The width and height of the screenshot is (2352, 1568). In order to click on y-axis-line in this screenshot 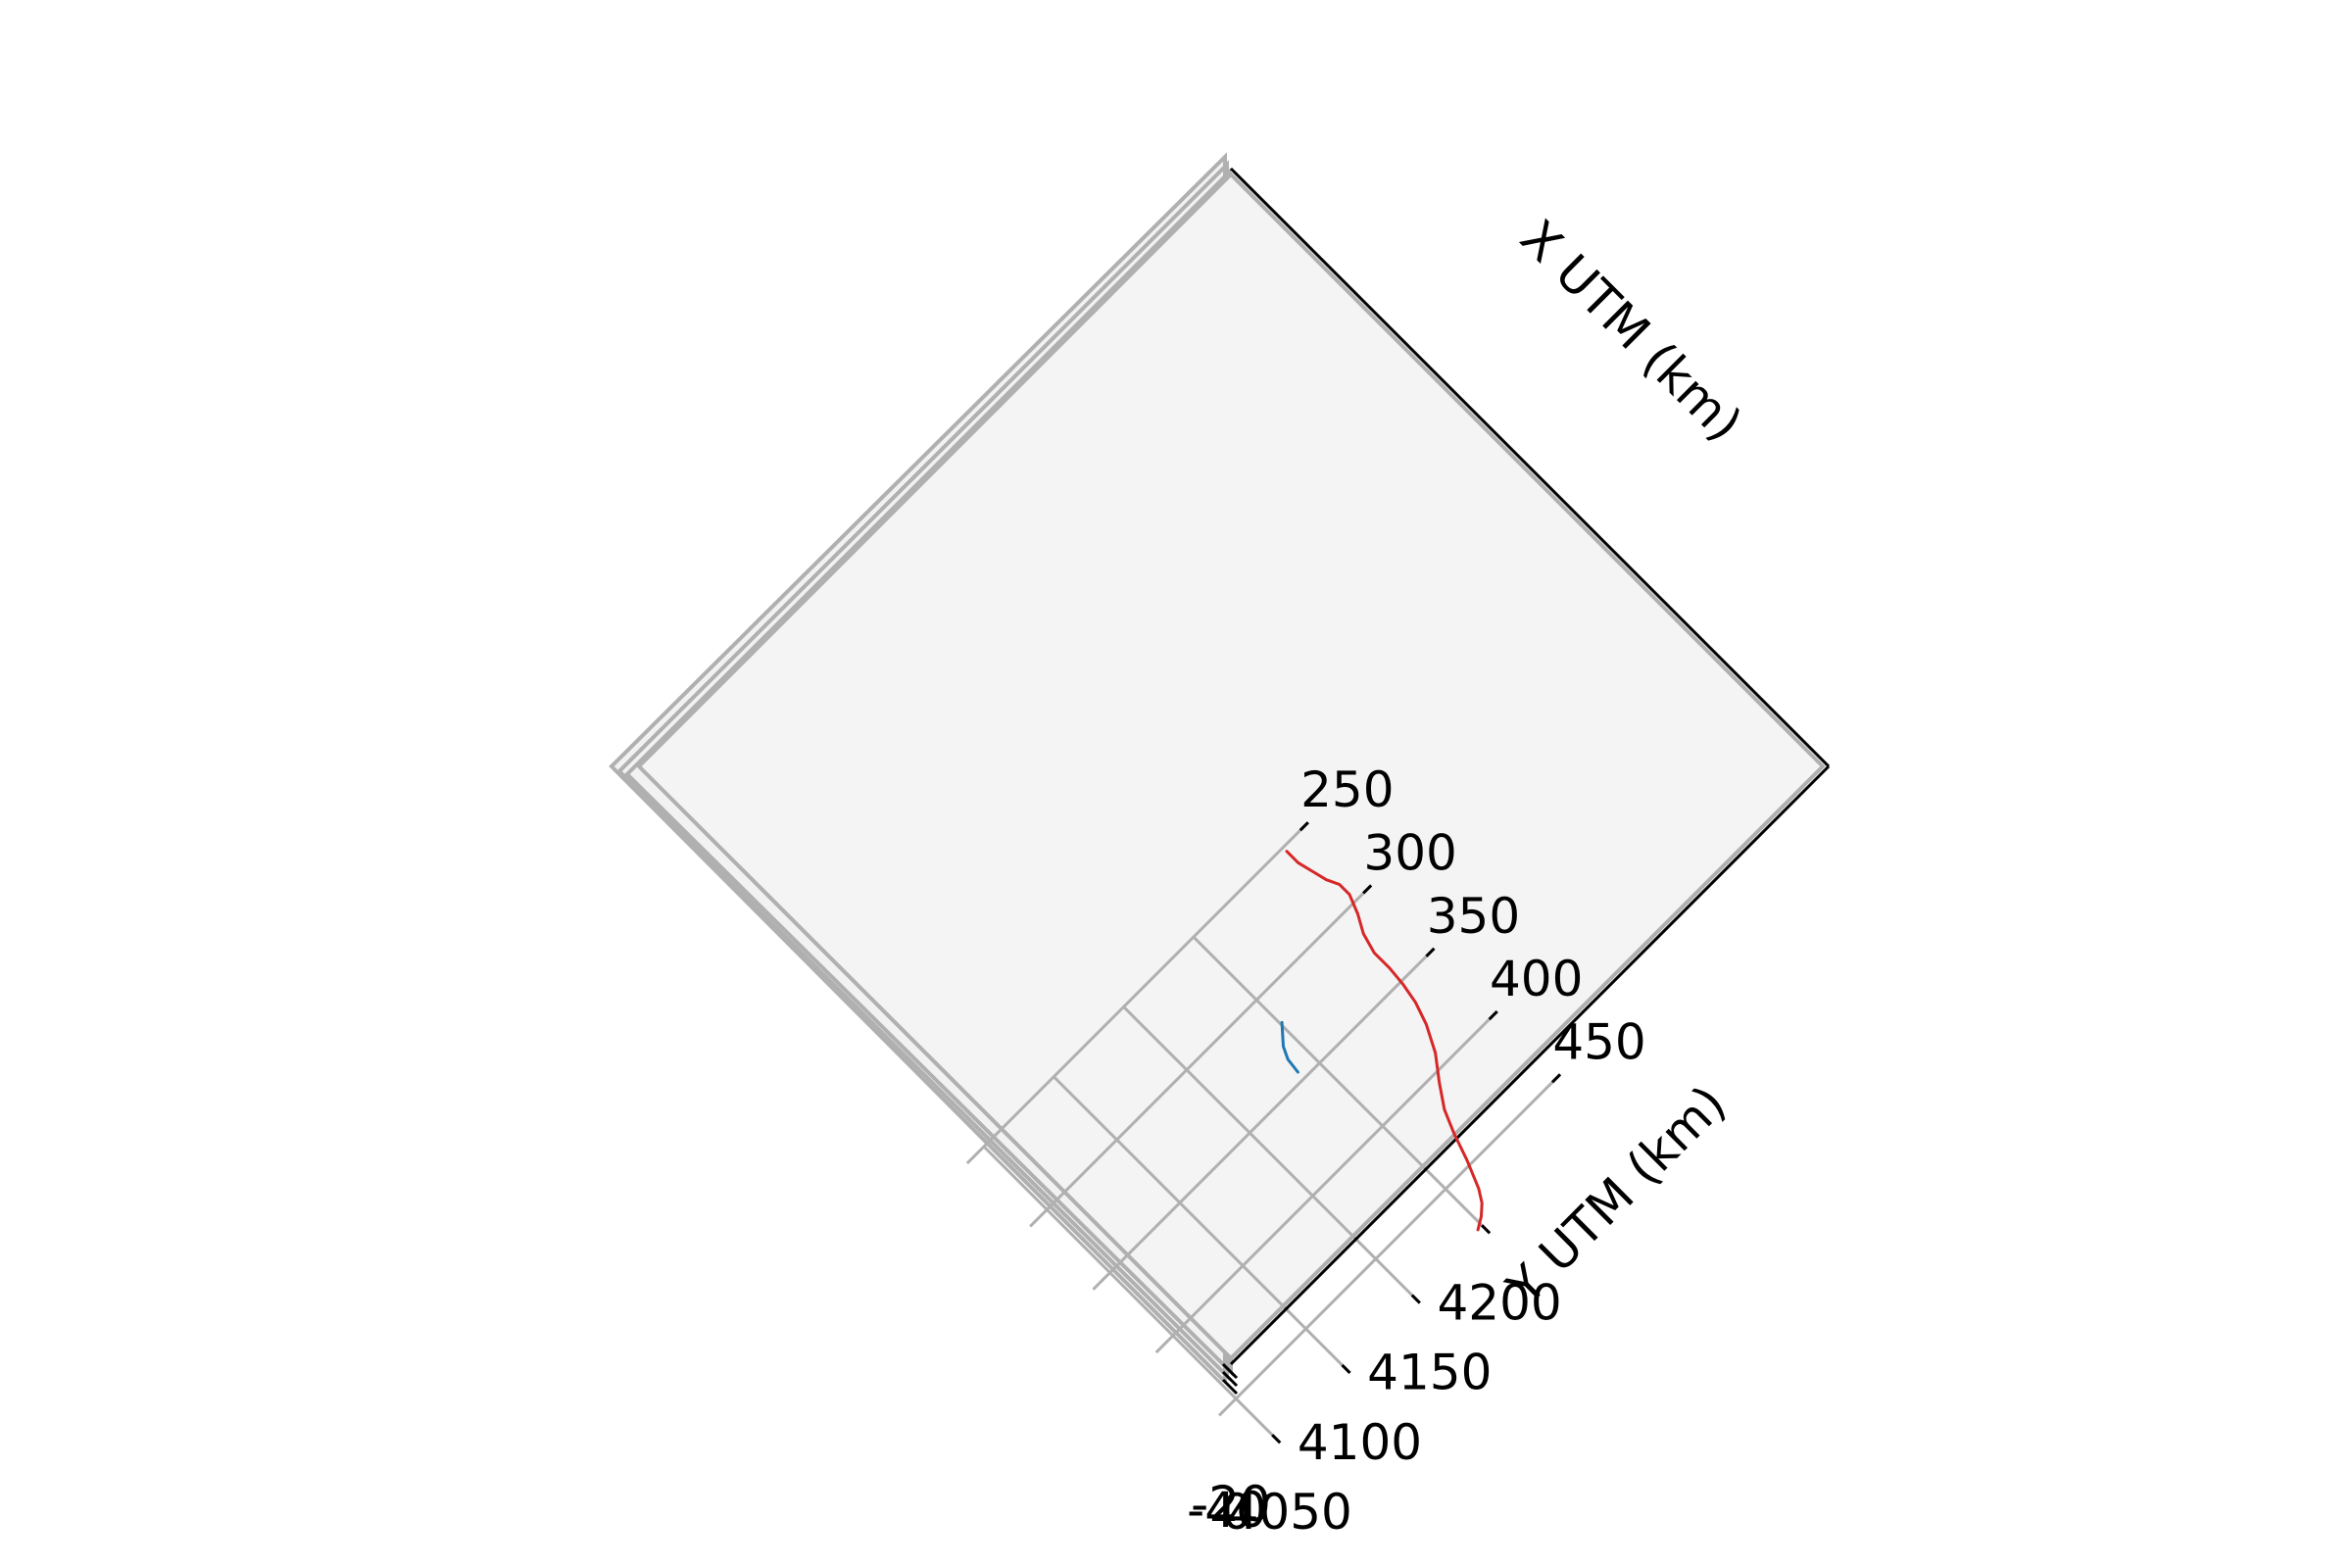, I will do `click(1530, 1065)`.